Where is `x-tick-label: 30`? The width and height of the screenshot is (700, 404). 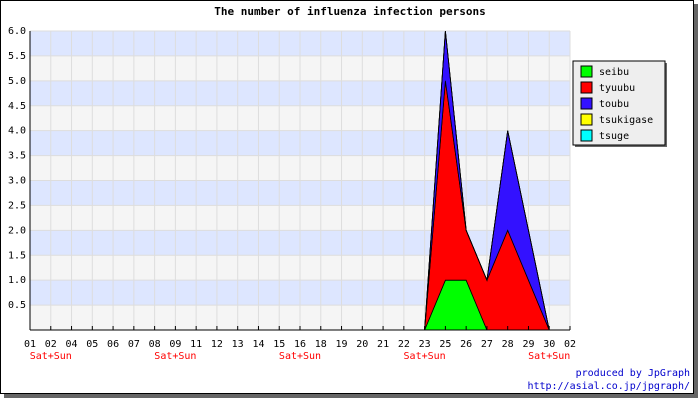
x-tick-label: 30 is located at coordinates (549, 344).